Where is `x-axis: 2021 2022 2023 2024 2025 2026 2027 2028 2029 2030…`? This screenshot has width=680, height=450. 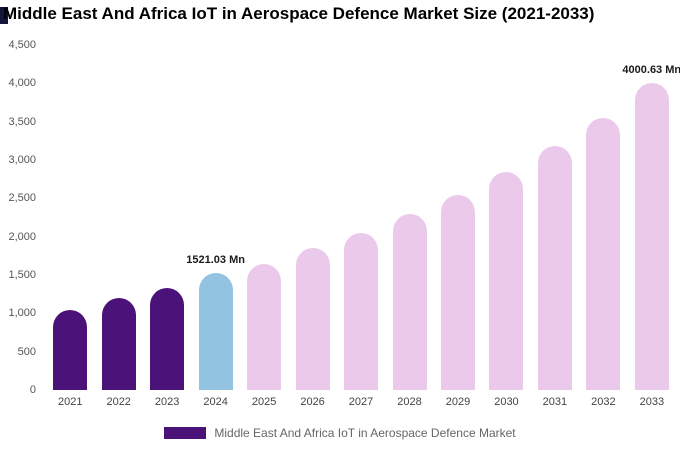
x-axis: 2021 2022 2023 2024 2025 2026 2027 2028 2029 2030… is located at coordinates (361, 402).